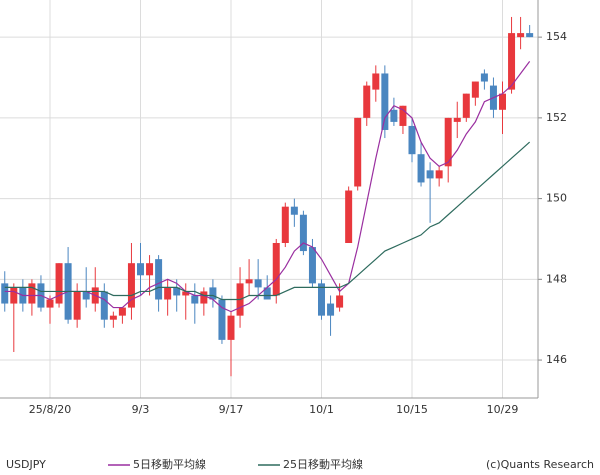  Describe the element at coordinates (556, 198) in the screenshot. I see `y-tick-label: 150` at that location.